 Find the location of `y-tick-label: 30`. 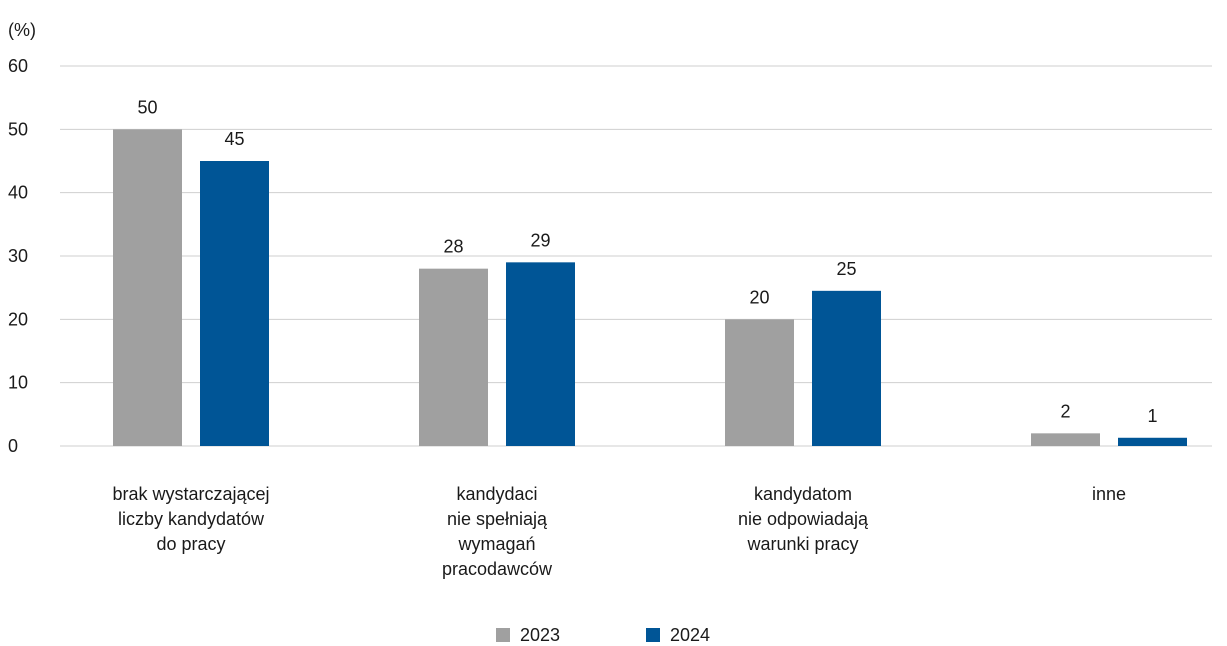

y-tick-label: 30 is located at coordinates (18, 256).